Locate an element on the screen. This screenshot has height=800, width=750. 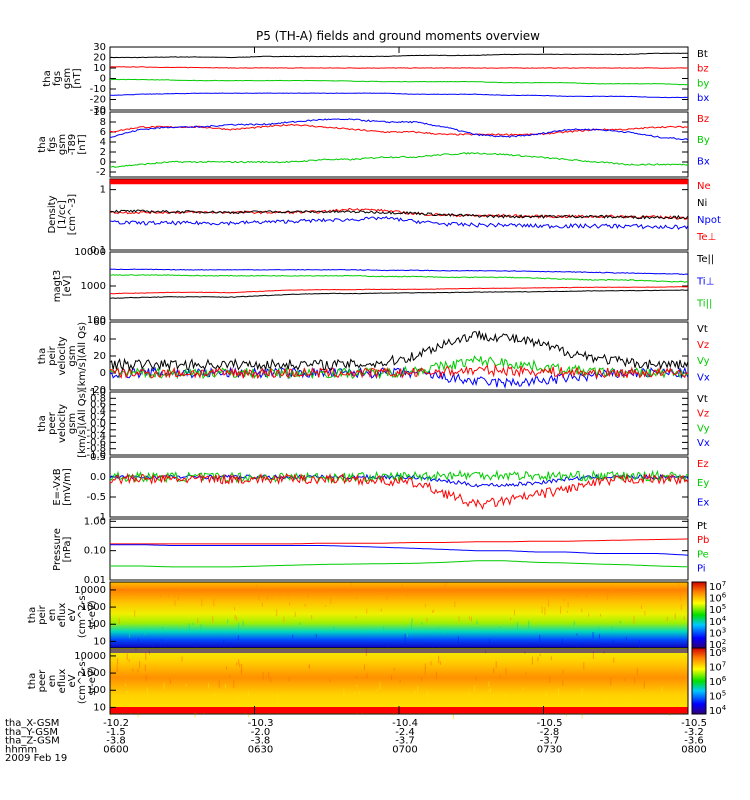
ephemeris-value: 0700 is located at coordinates (404, 749).